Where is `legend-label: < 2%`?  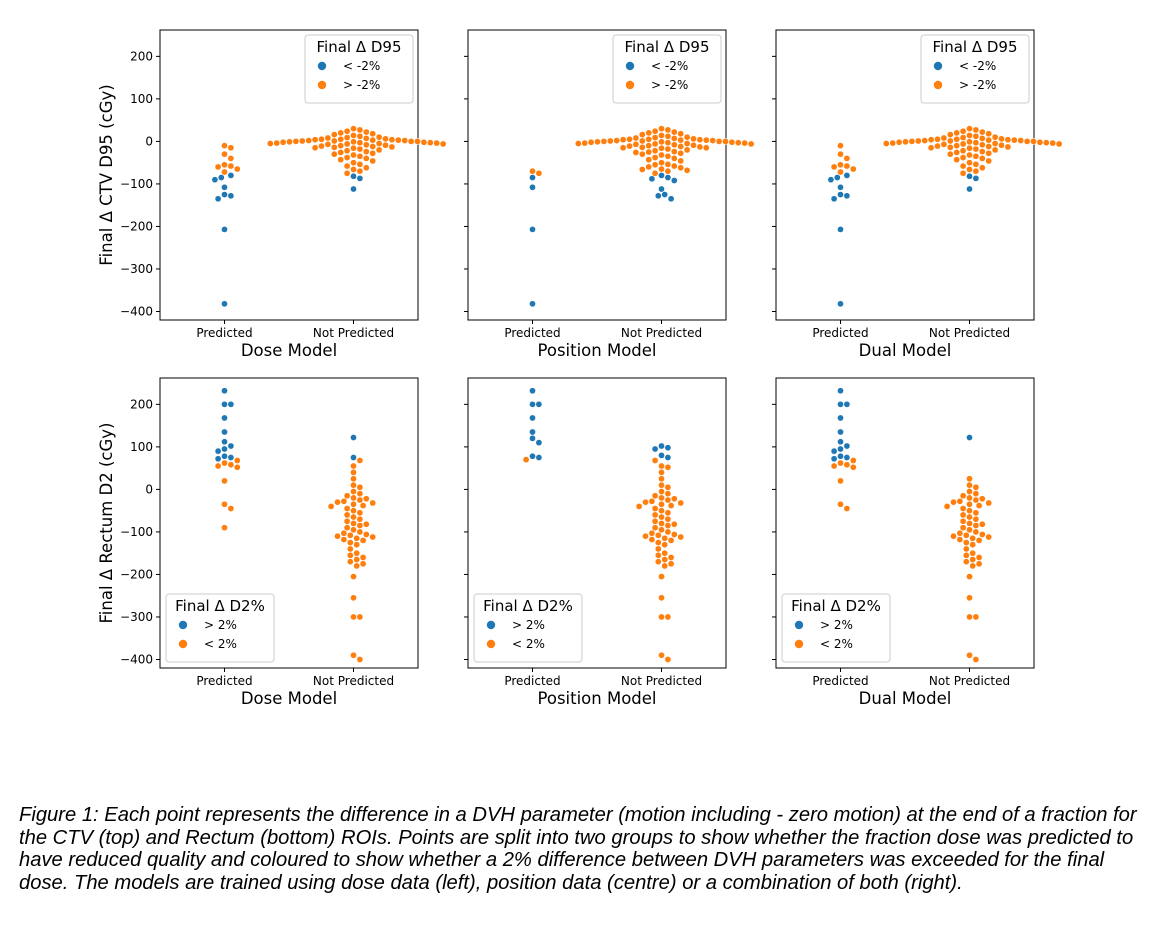
legend-label: < 2% is located at coordinates (528, 644).